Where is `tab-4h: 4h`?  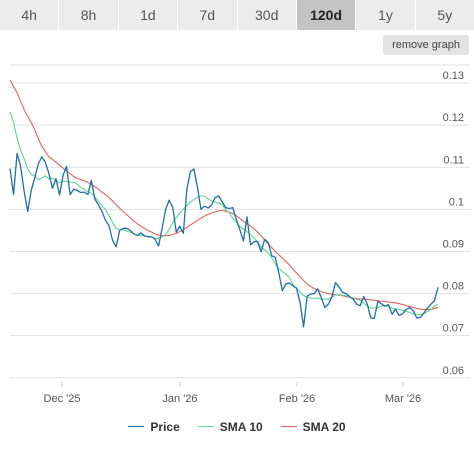
tab-4h: 4h is located at coordinates (30, 15).